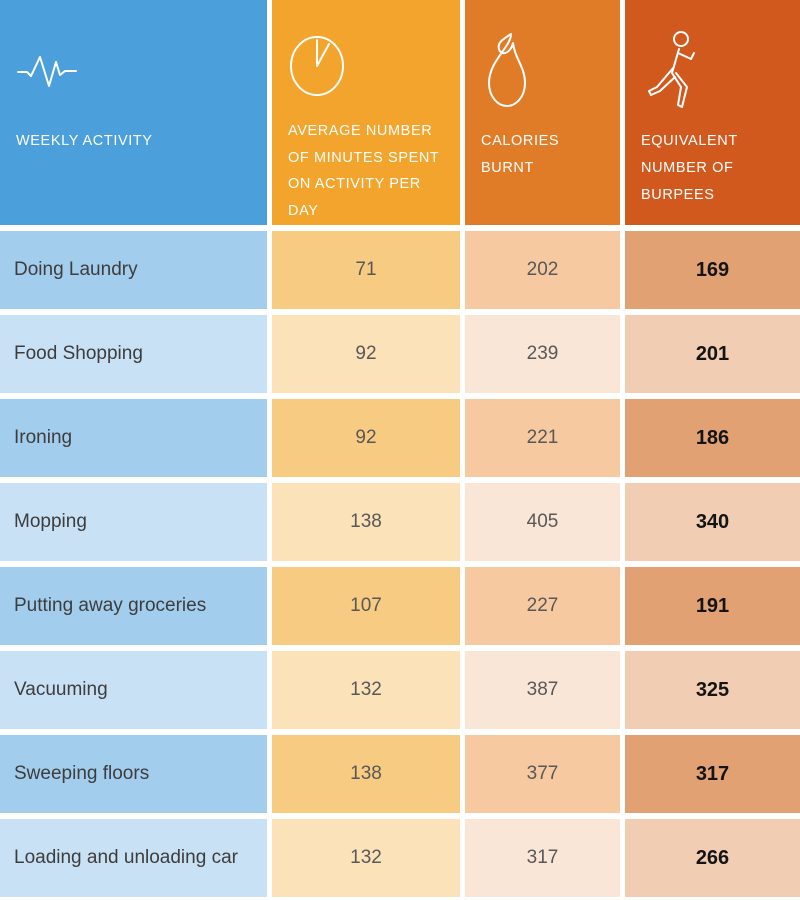  What do you see at coordinates (715, 71) in the screenshot?
I see `walking-person-icon` at bounding box center [715, 71].